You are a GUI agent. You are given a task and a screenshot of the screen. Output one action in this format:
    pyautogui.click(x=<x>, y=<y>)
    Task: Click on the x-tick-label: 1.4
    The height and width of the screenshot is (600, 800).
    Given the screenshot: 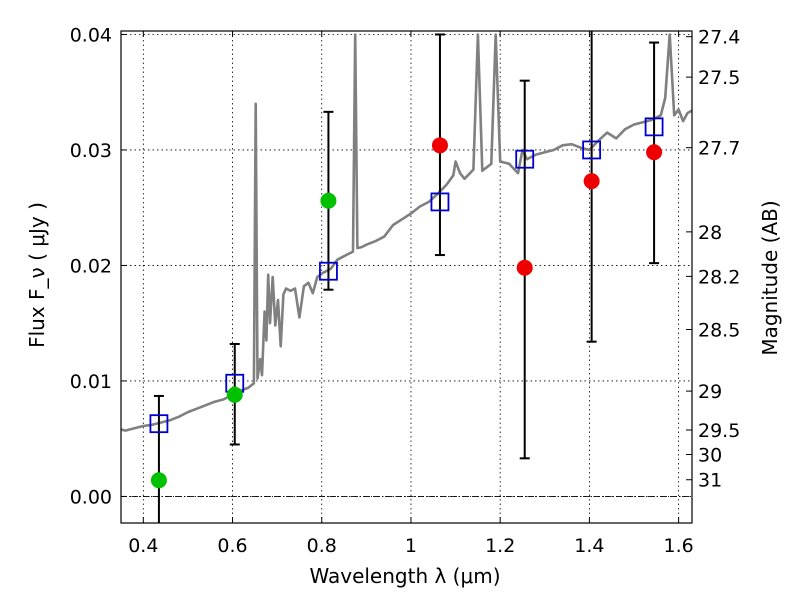 What is the action you would take?
    pyautogui.click(x=589, y=546)
    